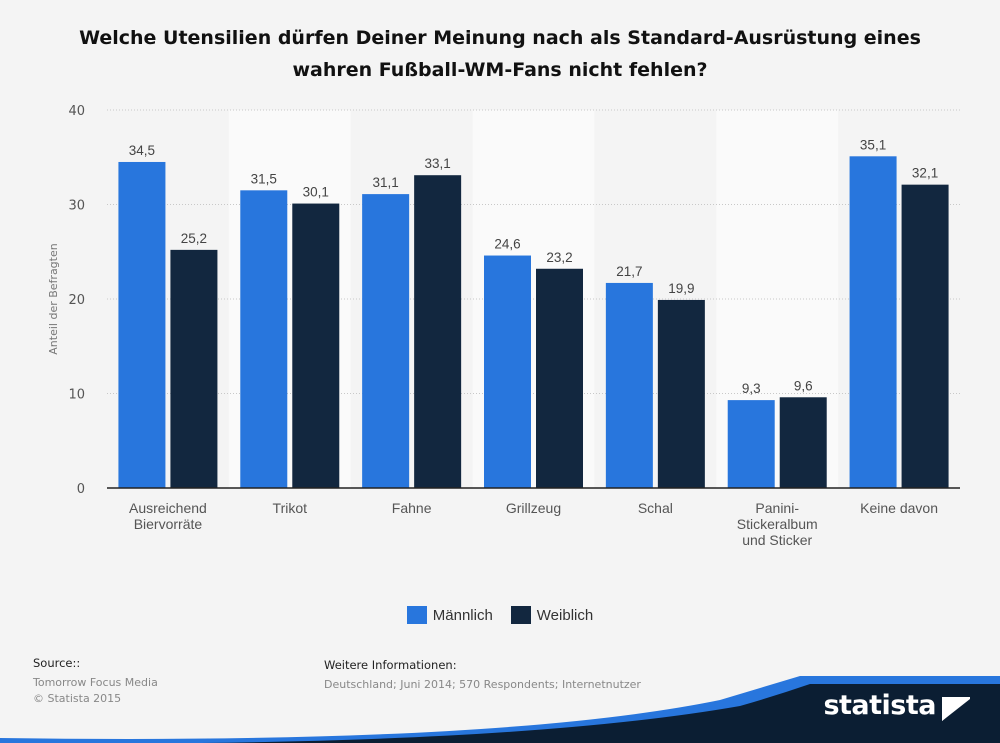 This screenshot has height=743, width=1000. Describe the element at coordinates (873, 144) in the screenshot. I see `data-label: 35,1` at that location.